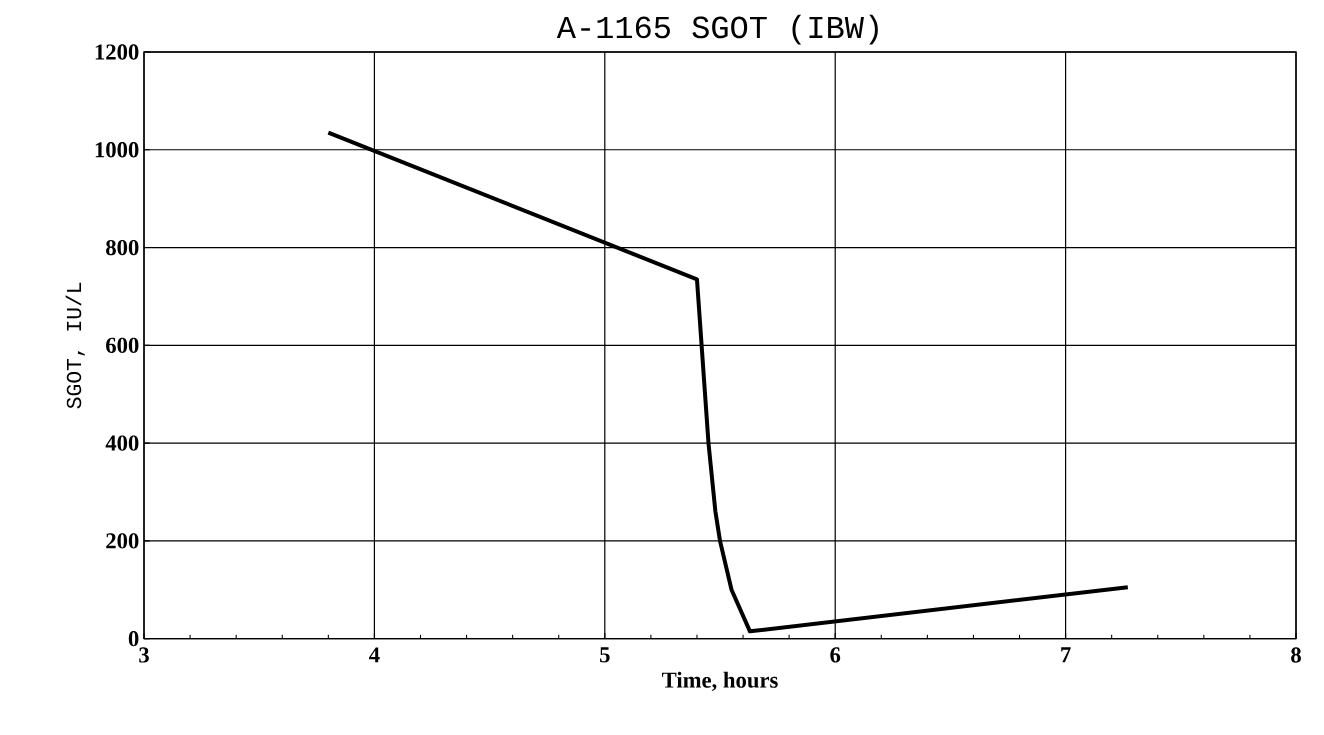 This screenshot has height=735, width=1324. Describe the element at coordinates (133, 639) in the screenshot. I see `y-tick-label: 0` at that location.